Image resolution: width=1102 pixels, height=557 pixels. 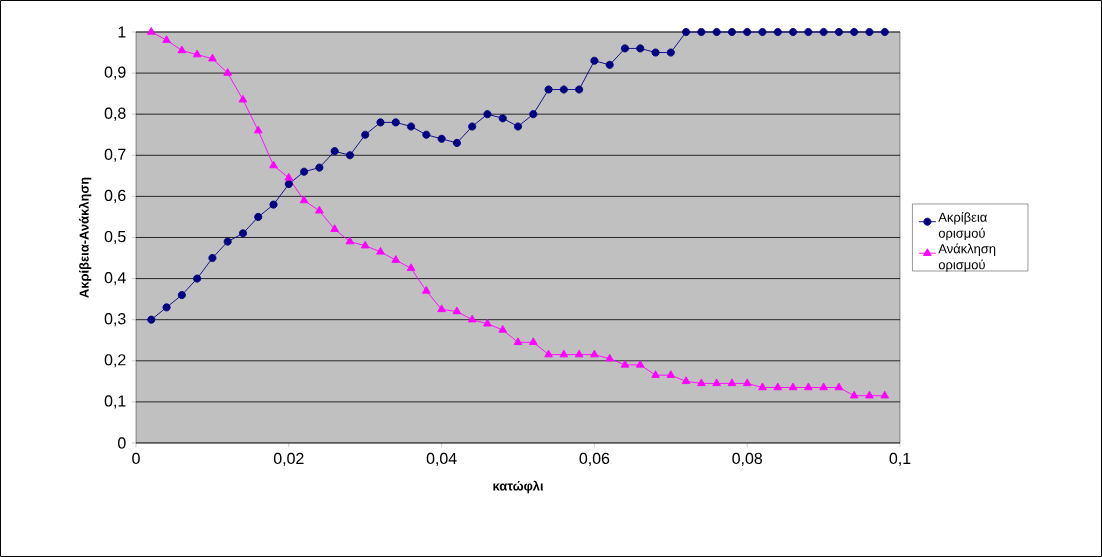 I want to click on y-tick-label: 0,5, so click(x=115, y=237).